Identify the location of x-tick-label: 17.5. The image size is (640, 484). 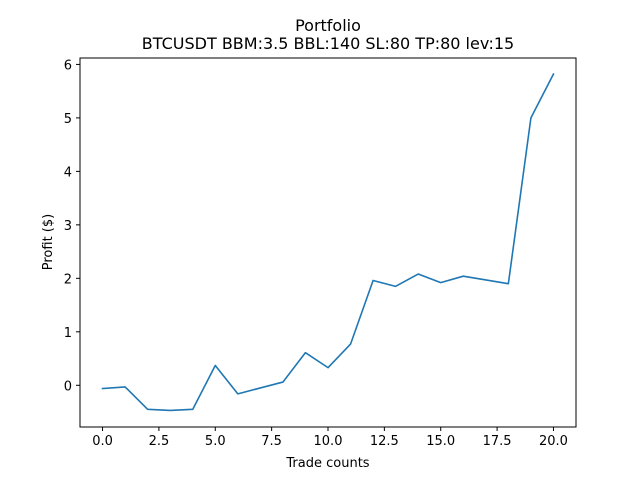
(497, 441).